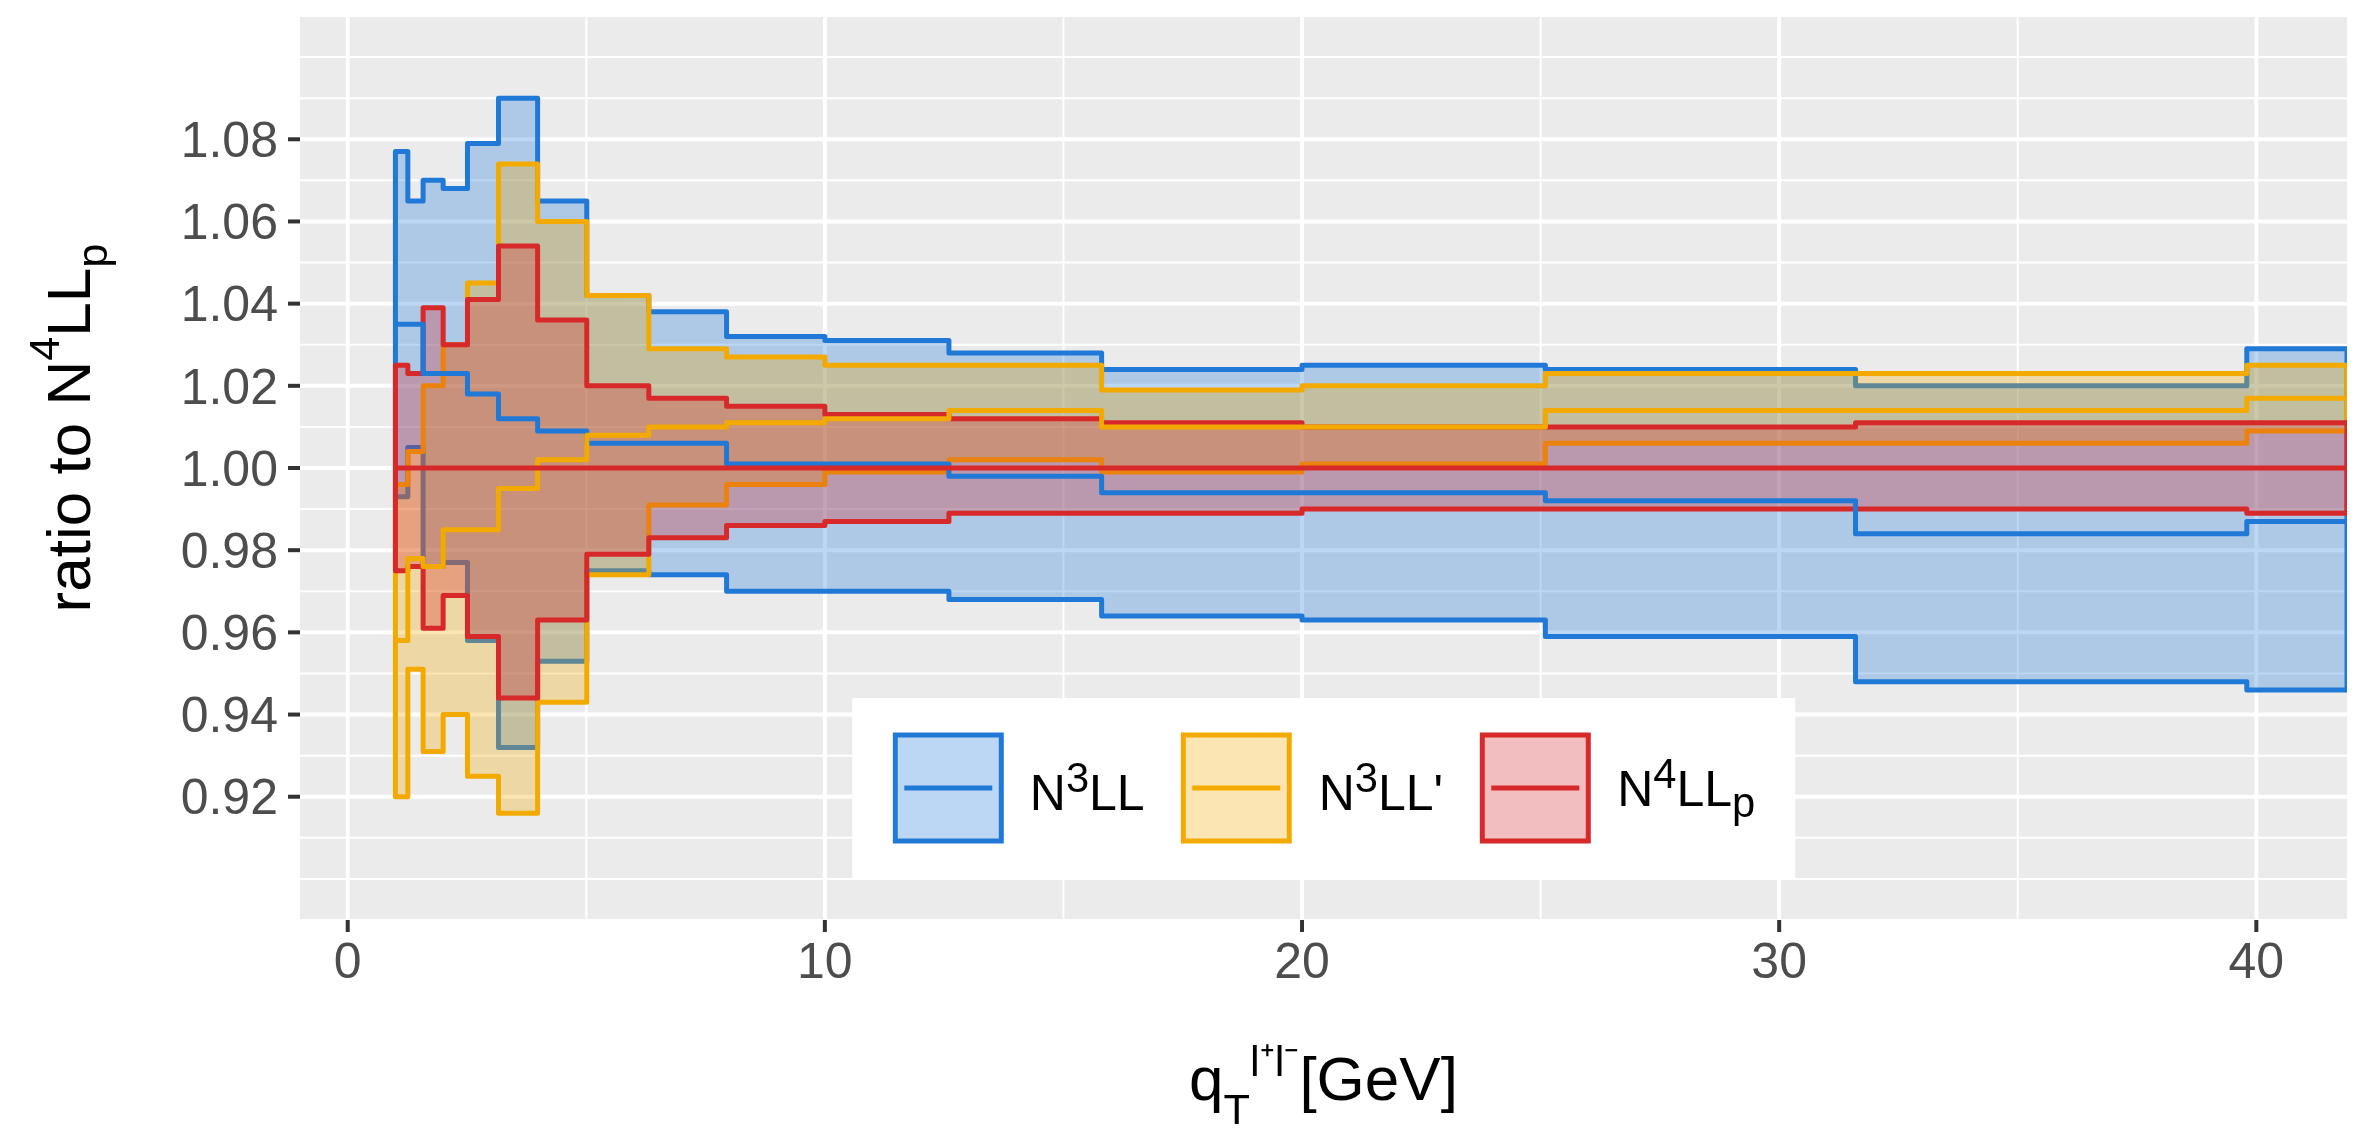 This screenshot has width=2355, height=1133. What do you see at coordinates (229, 304) in the screenshot?
I see `y-tick-label: 1.04` at bounding box center [229, 304].